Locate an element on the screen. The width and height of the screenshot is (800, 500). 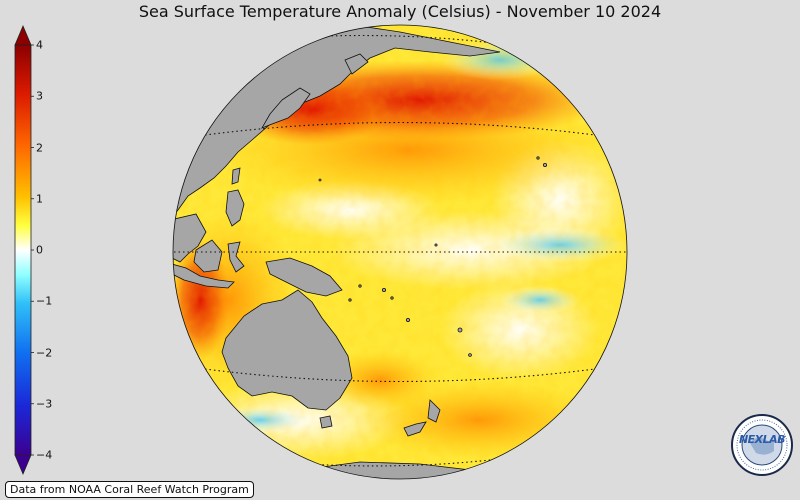
colorbar-extend-min is located at coordinates (23, 465).